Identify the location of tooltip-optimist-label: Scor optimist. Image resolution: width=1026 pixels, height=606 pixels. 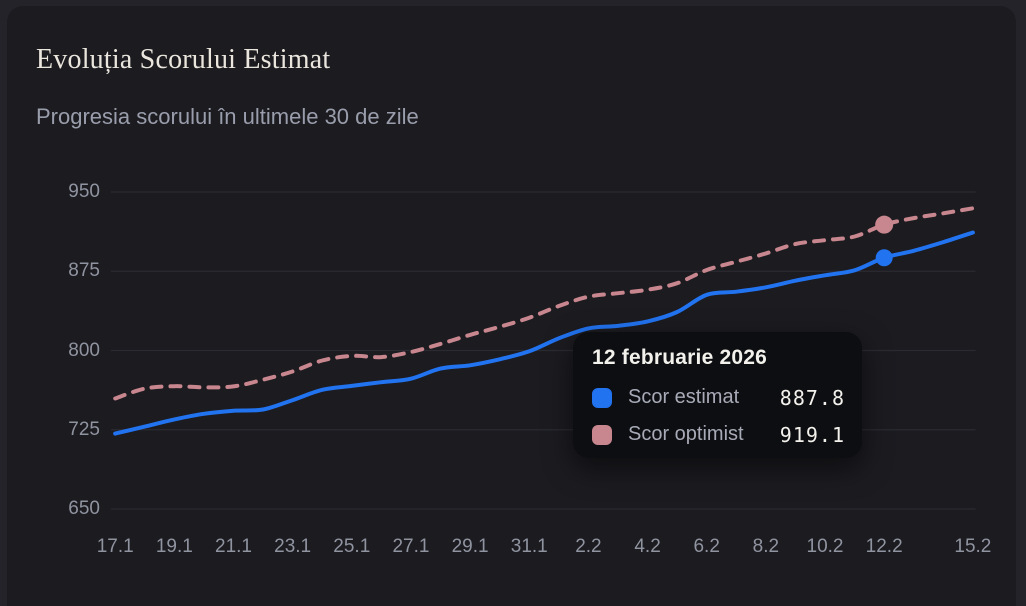
(686, 434).